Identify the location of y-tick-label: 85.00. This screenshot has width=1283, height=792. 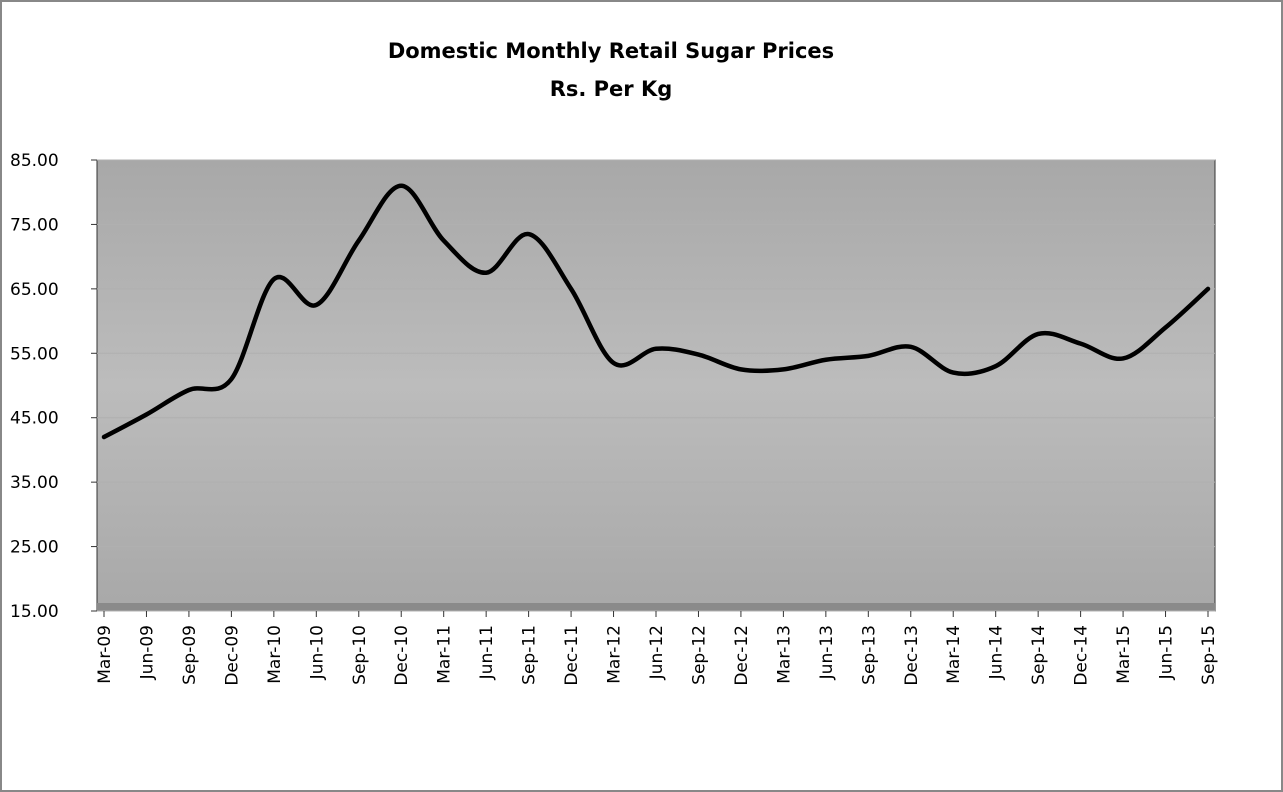
(34, 161).